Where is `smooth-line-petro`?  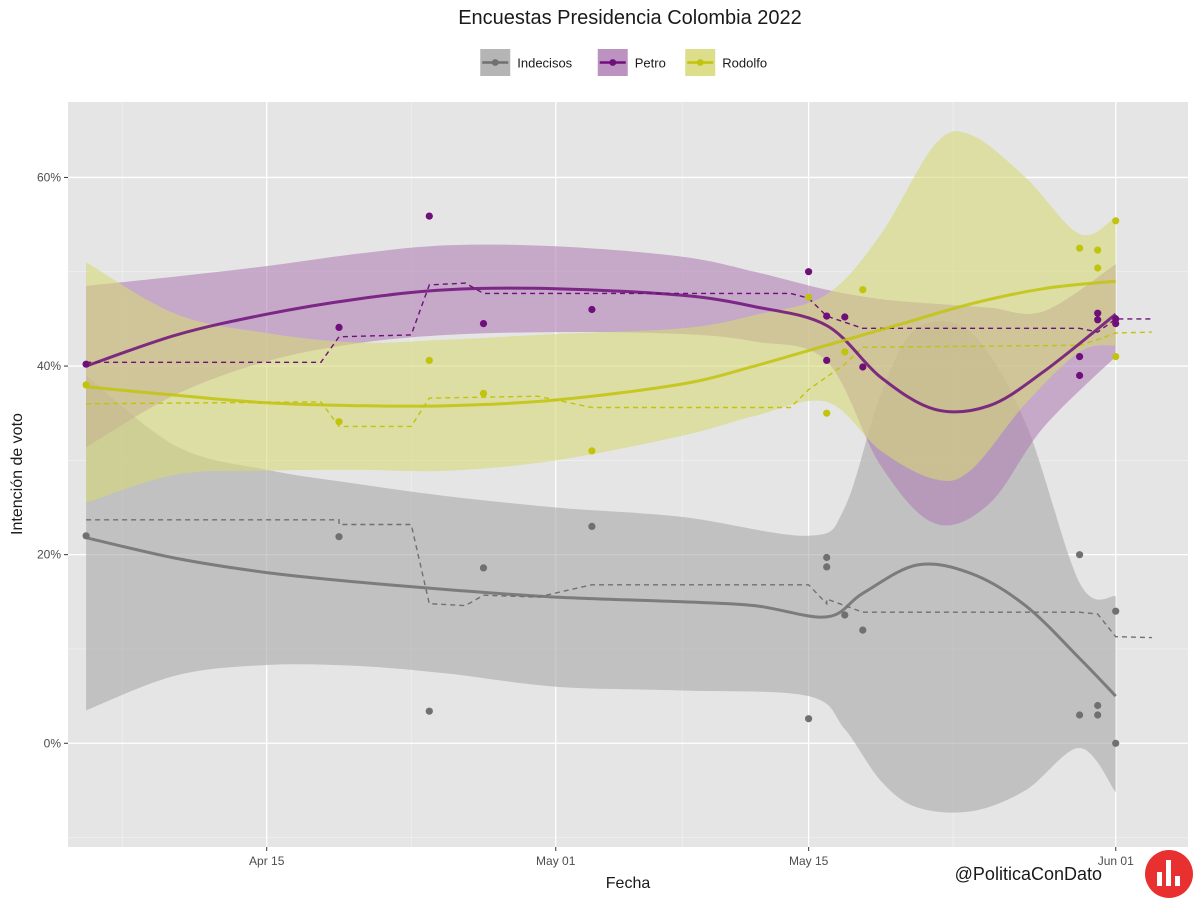 smooth-line-petro is located at coordinates (601, 350).